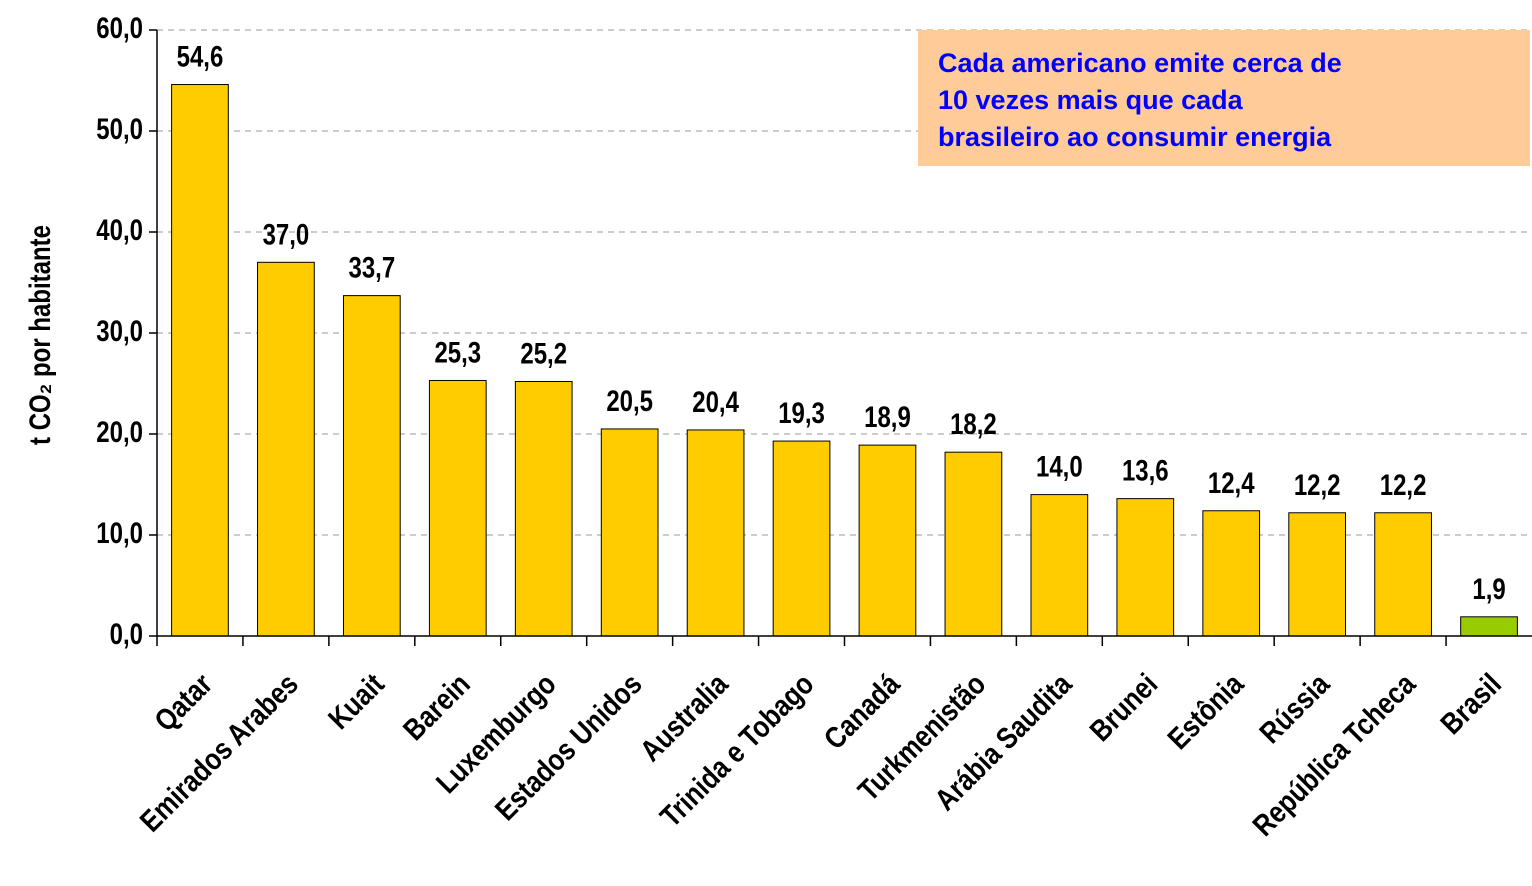 This screenshot has height=886, width=1532. I want to click on value-label: 18,2, so click(973, 424).